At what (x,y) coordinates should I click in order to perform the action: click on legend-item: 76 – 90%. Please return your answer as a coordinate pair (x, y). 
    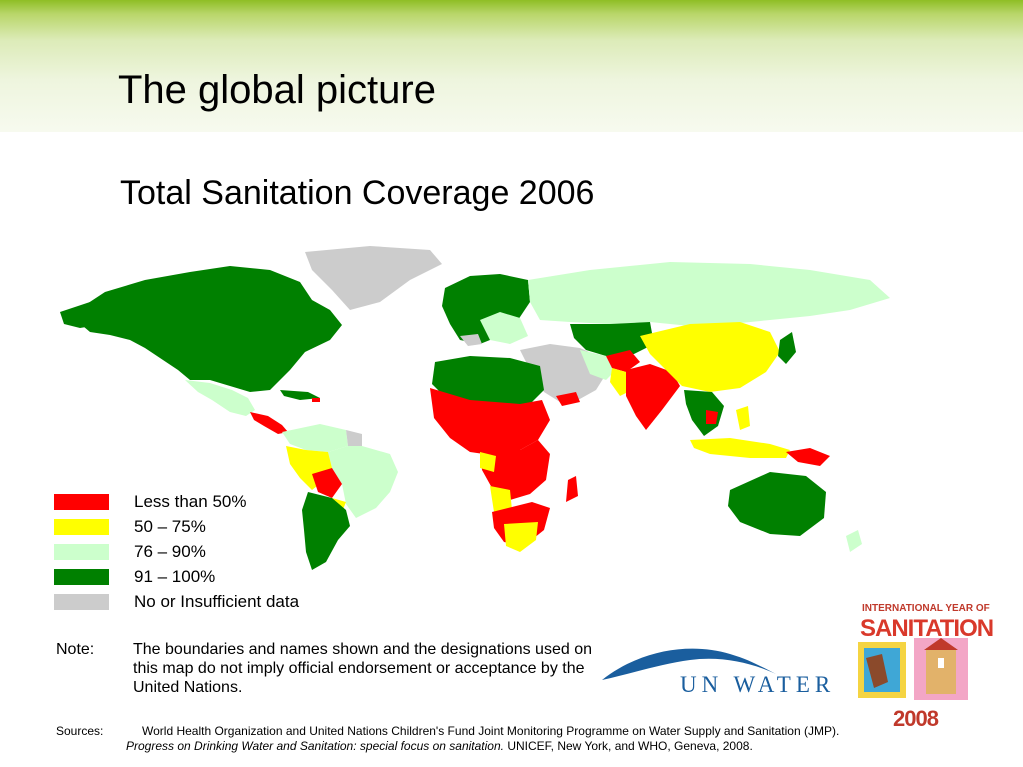
    Looking at the image, I should click on (204, 552).